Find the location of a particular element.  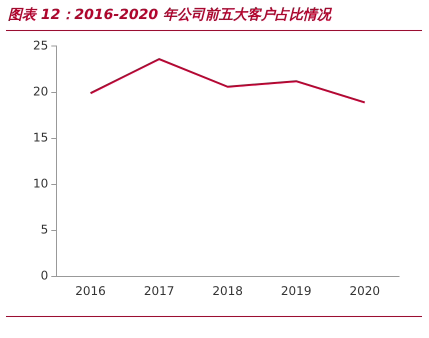

y-tick-label: 15 is located at coordinates (40, 137).